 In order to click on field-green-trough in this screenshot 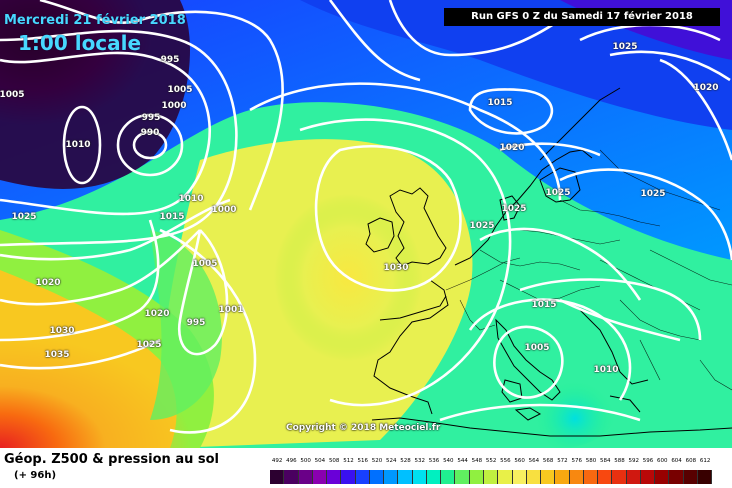, I will do `click(186, 325)`.